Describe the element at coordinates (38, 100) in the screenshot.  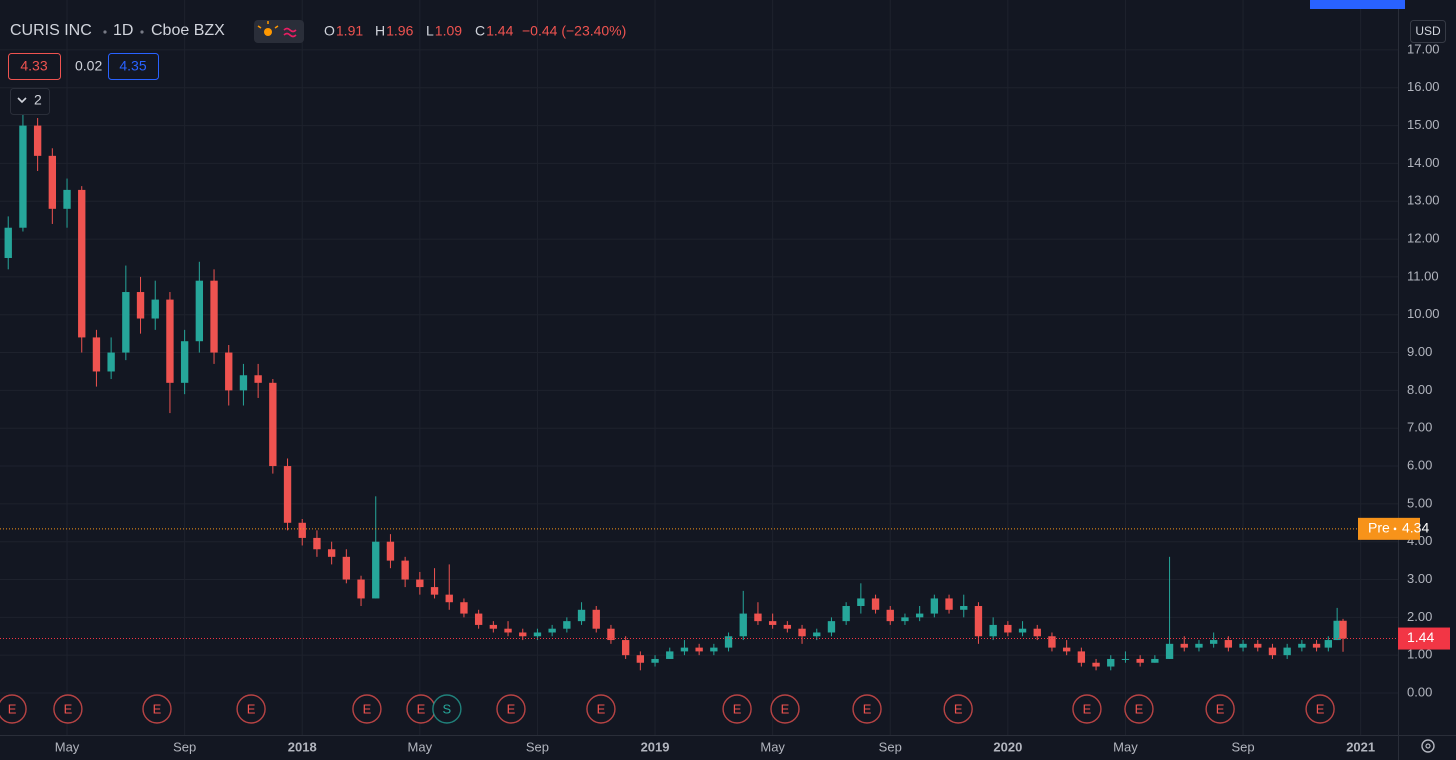
I see `indicators-count: 2` at that location.